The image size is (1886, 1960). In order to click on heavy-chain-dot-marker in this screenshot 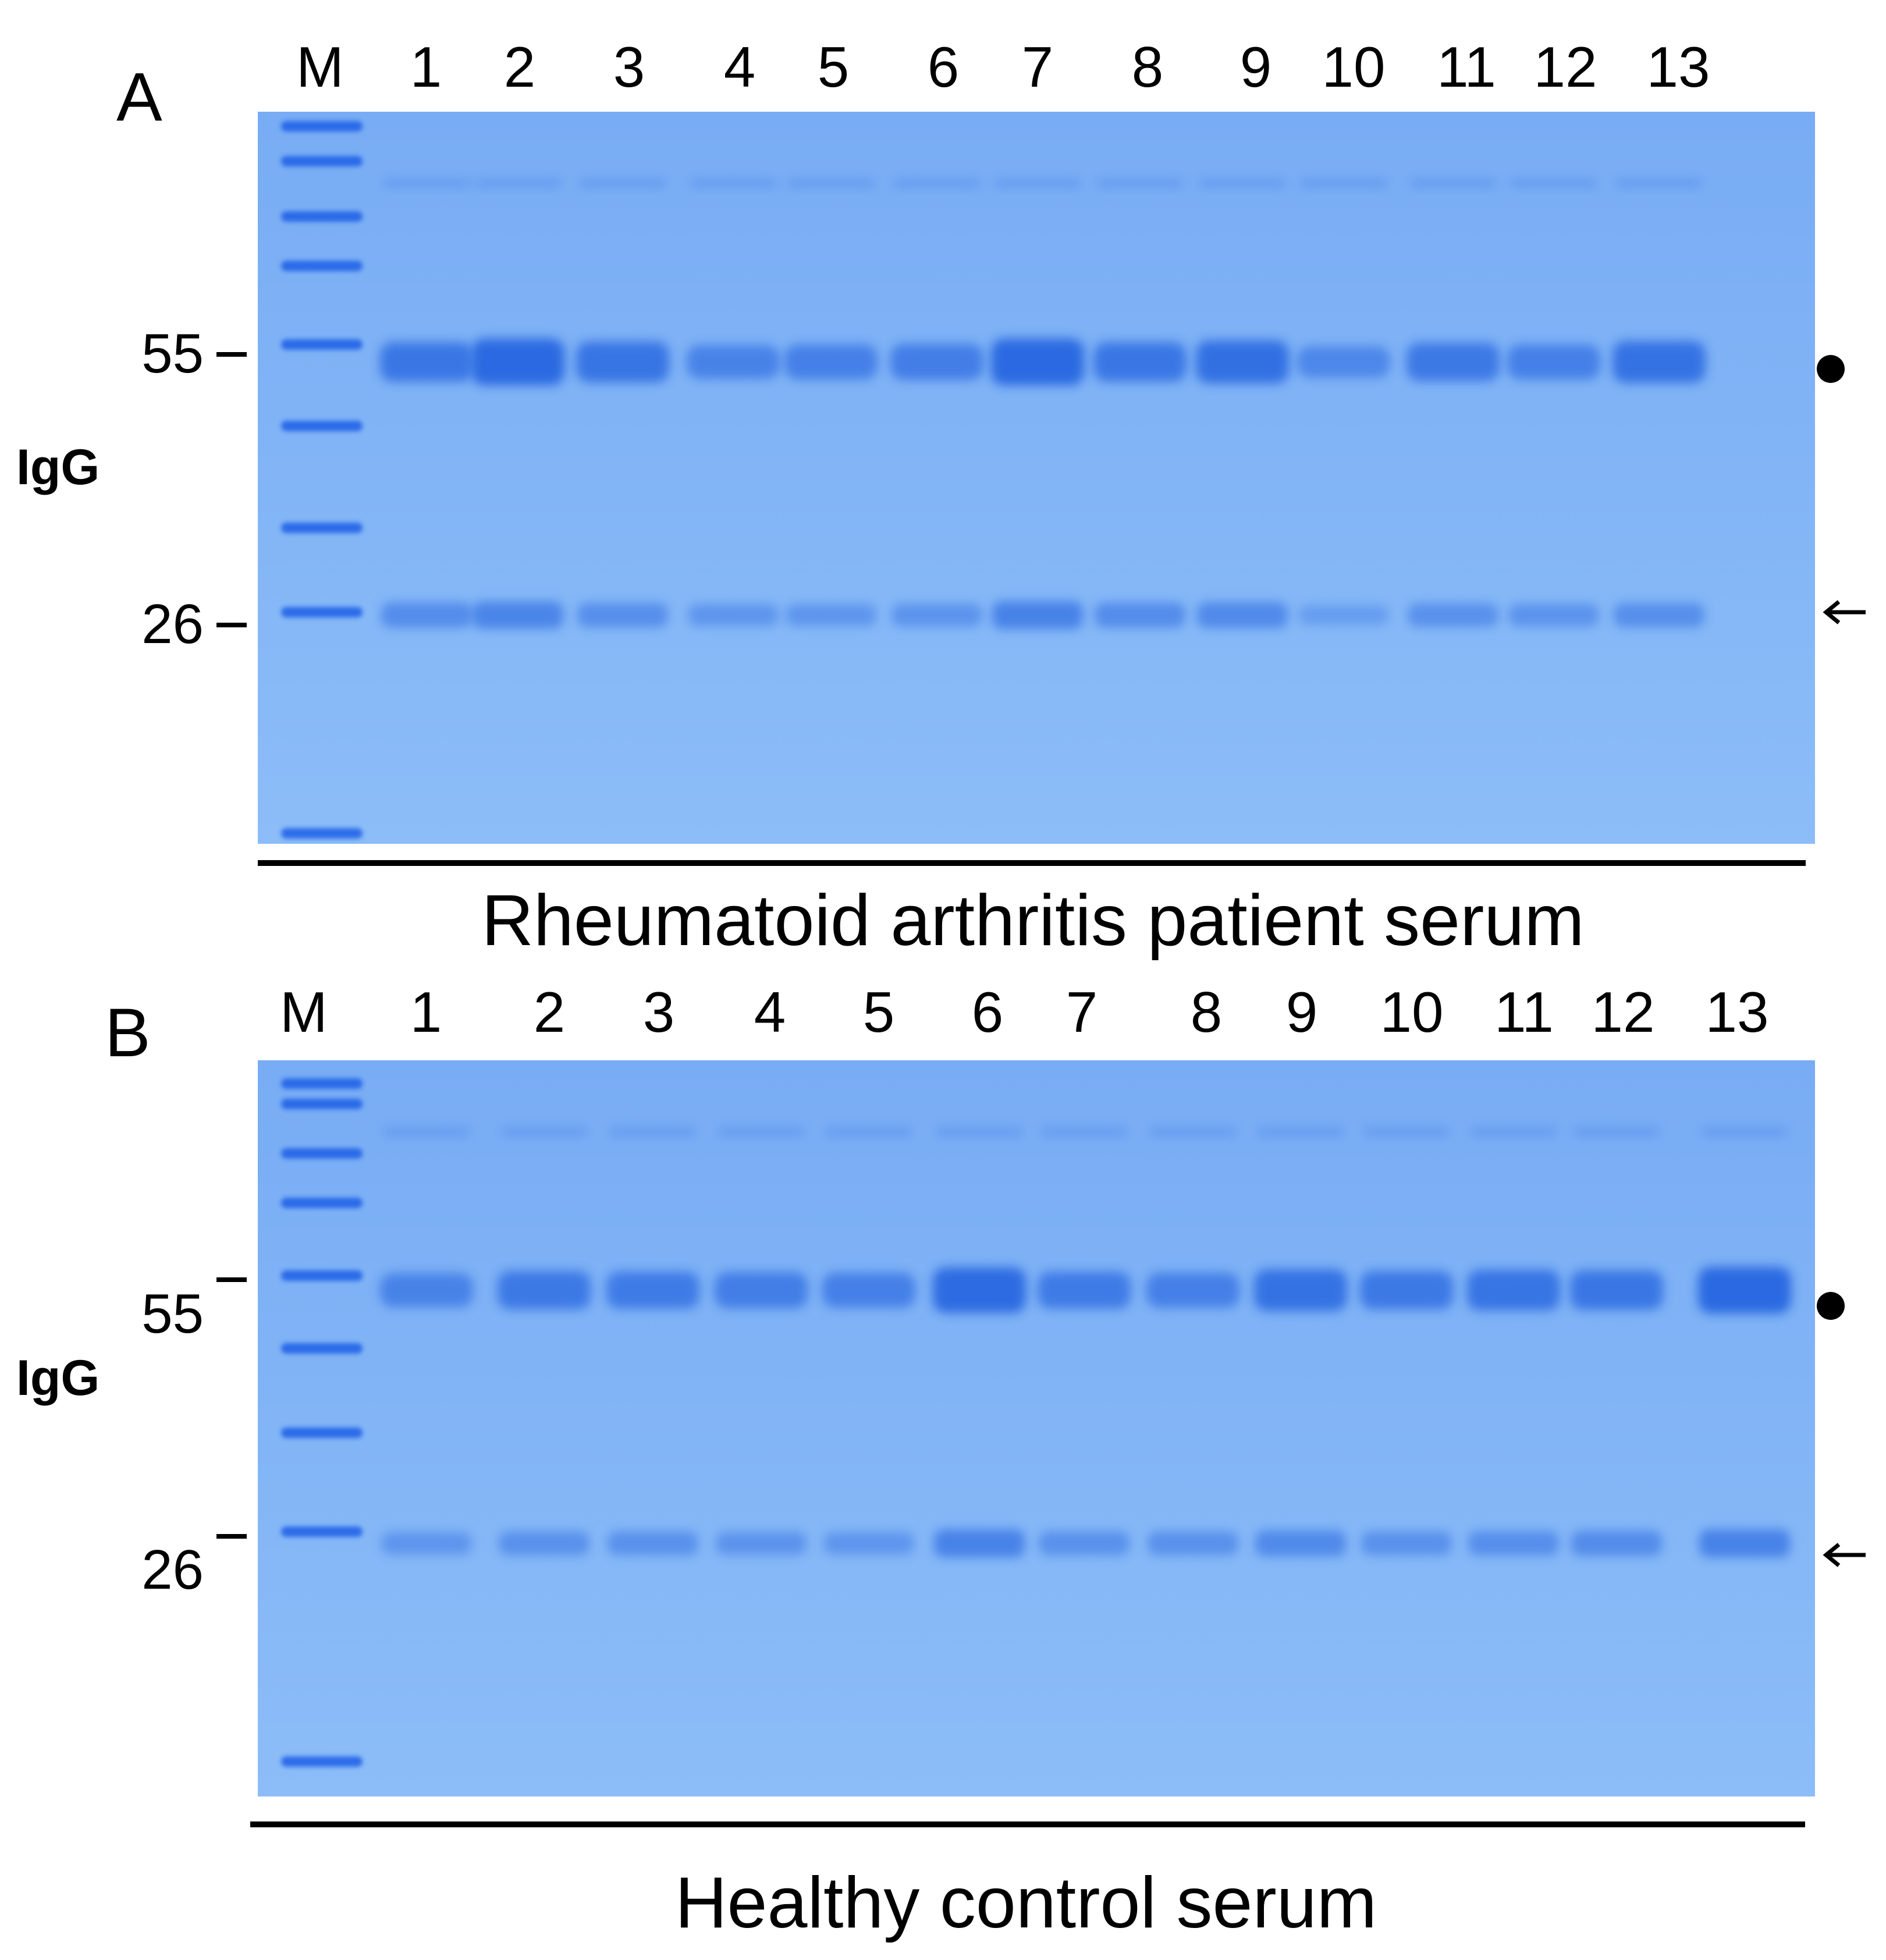, I will do `click(1831, 1306)`.